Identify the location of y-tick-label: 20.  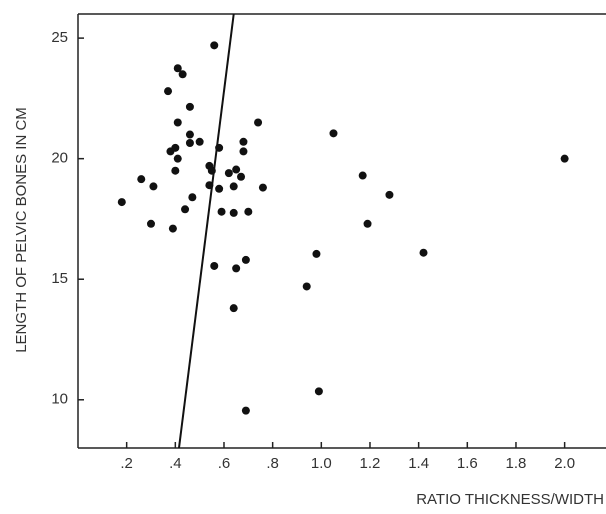
(59, 158).